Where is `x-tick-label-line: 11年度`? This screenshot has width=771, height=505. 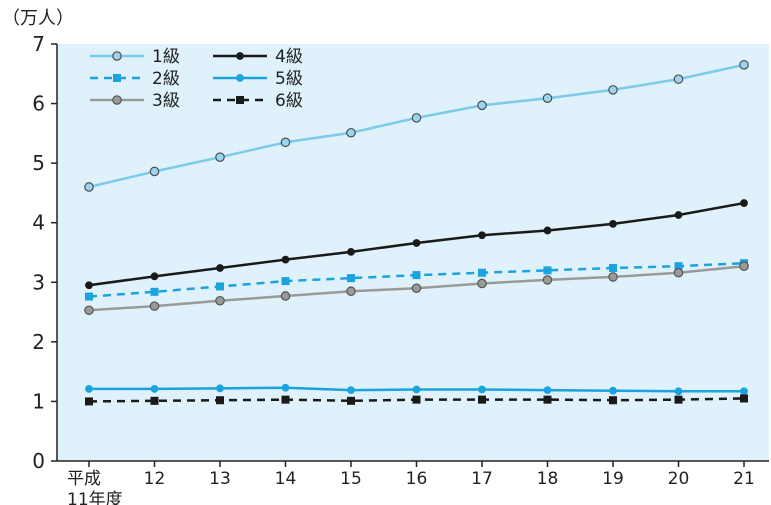
x-tick-label-line: 11年度 is located at coordinates (95, 497).